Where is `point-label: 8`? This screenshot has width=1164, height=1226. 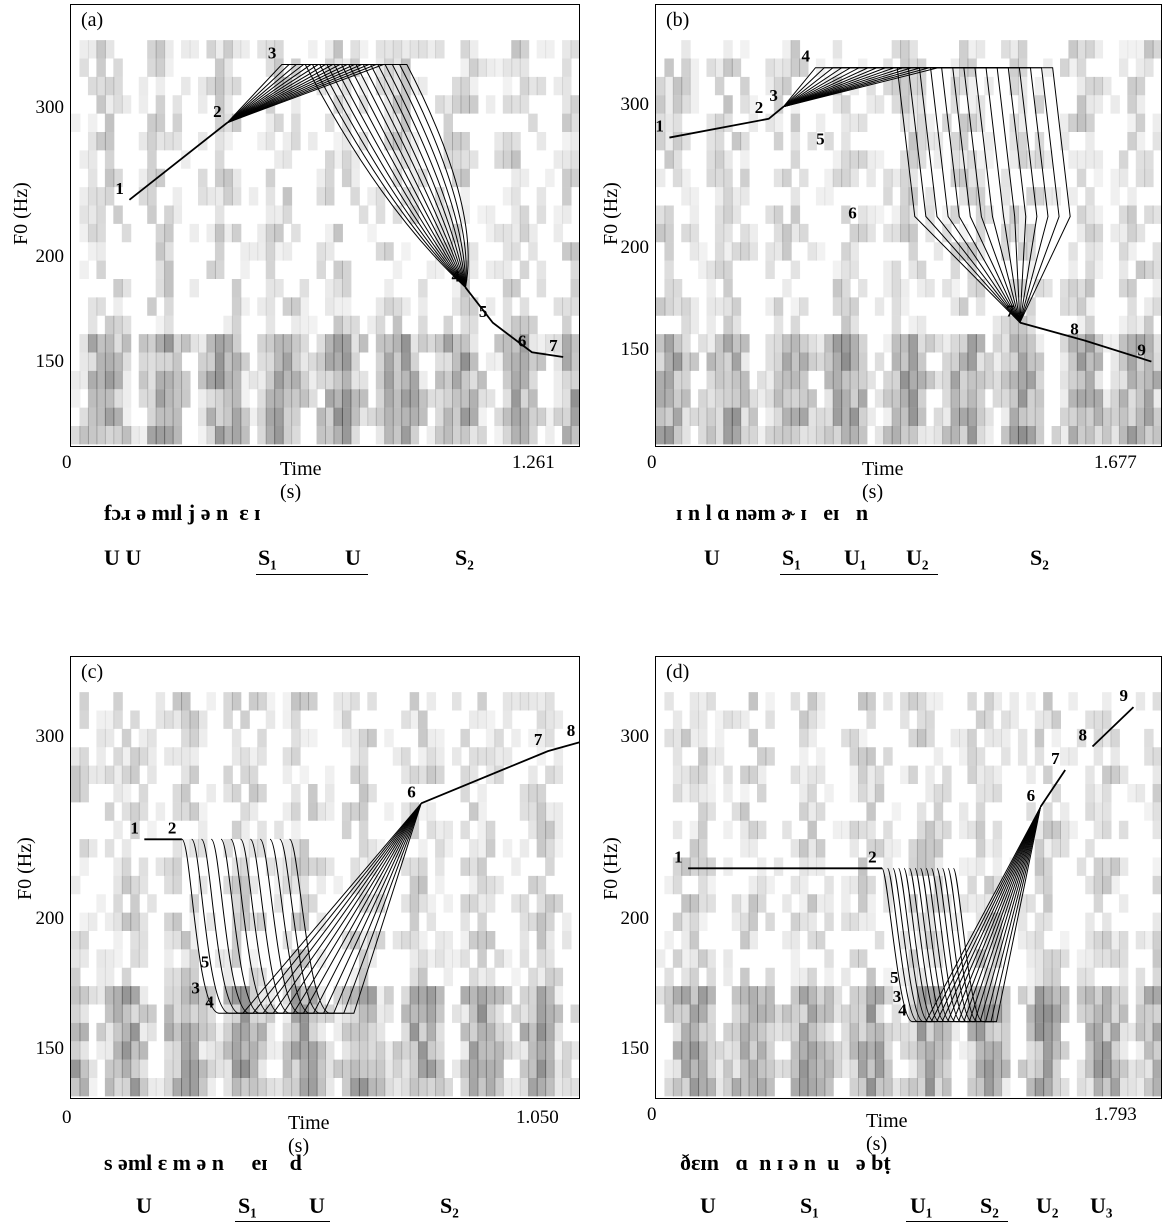 point-label: 8 is located at coordinates (1083, 735).